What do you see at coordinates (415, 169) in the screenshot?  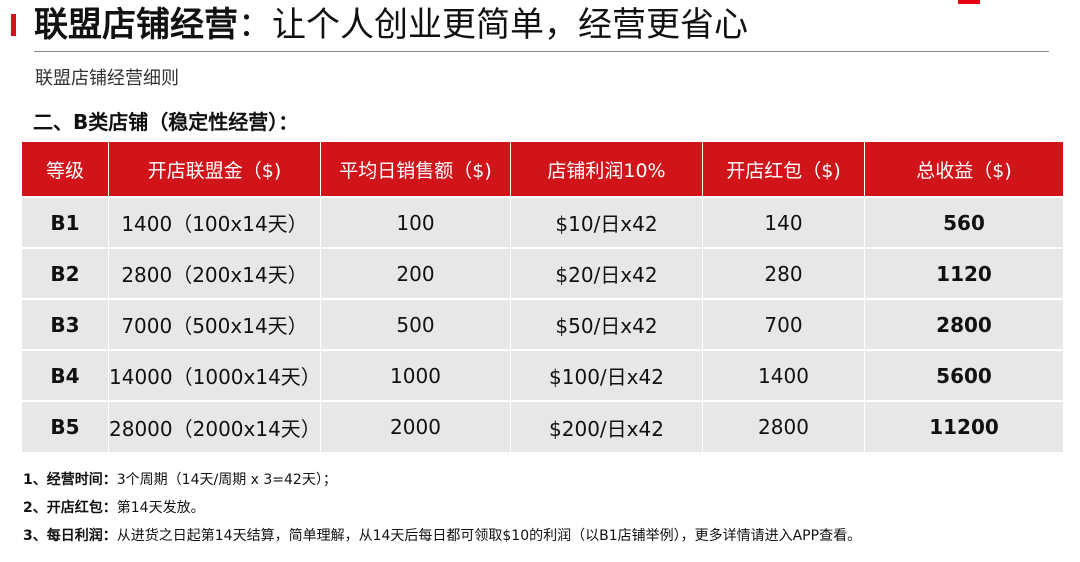 I see `header-daily-sales: 平均日销售额（$)` at bounding box center [415, 169].